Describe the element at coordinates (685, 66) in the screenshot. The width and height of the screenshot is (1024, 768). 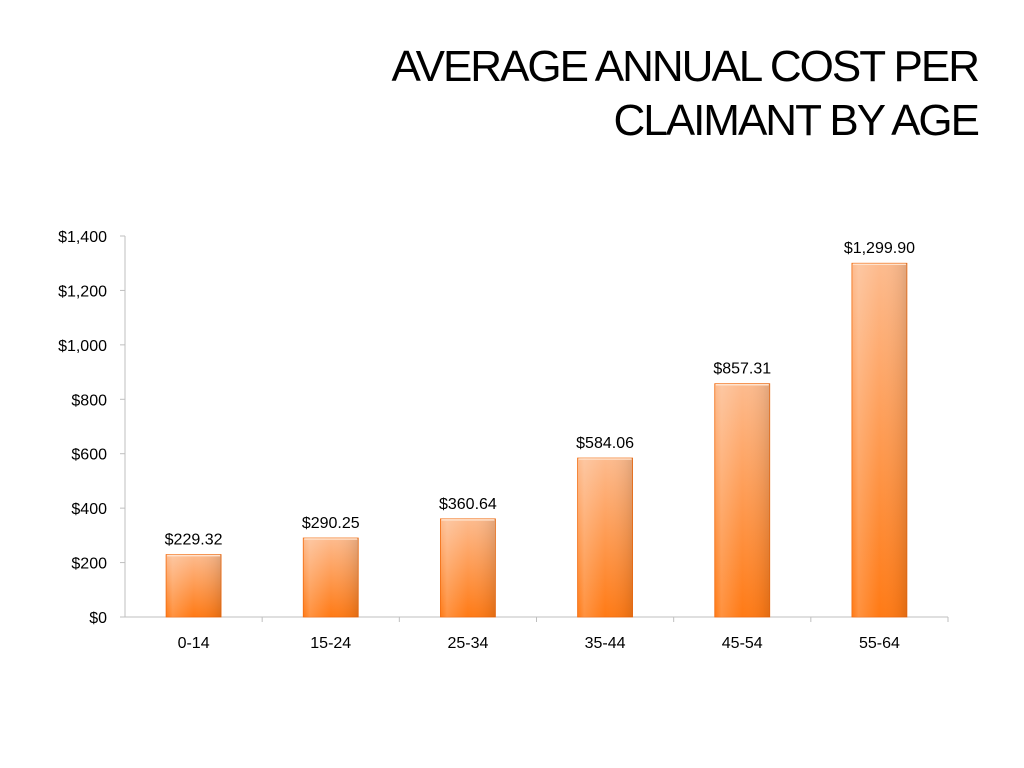
I see `slide-title-line1: AVERAGE ANNUAL COST PER` at that location.